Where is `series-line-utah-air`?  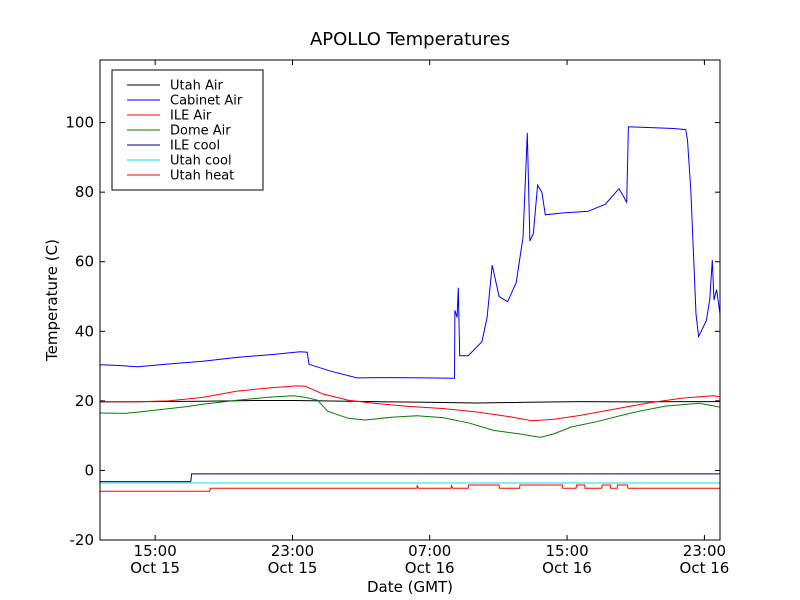 series-line-utah-air is located at coordinates (409, 402).